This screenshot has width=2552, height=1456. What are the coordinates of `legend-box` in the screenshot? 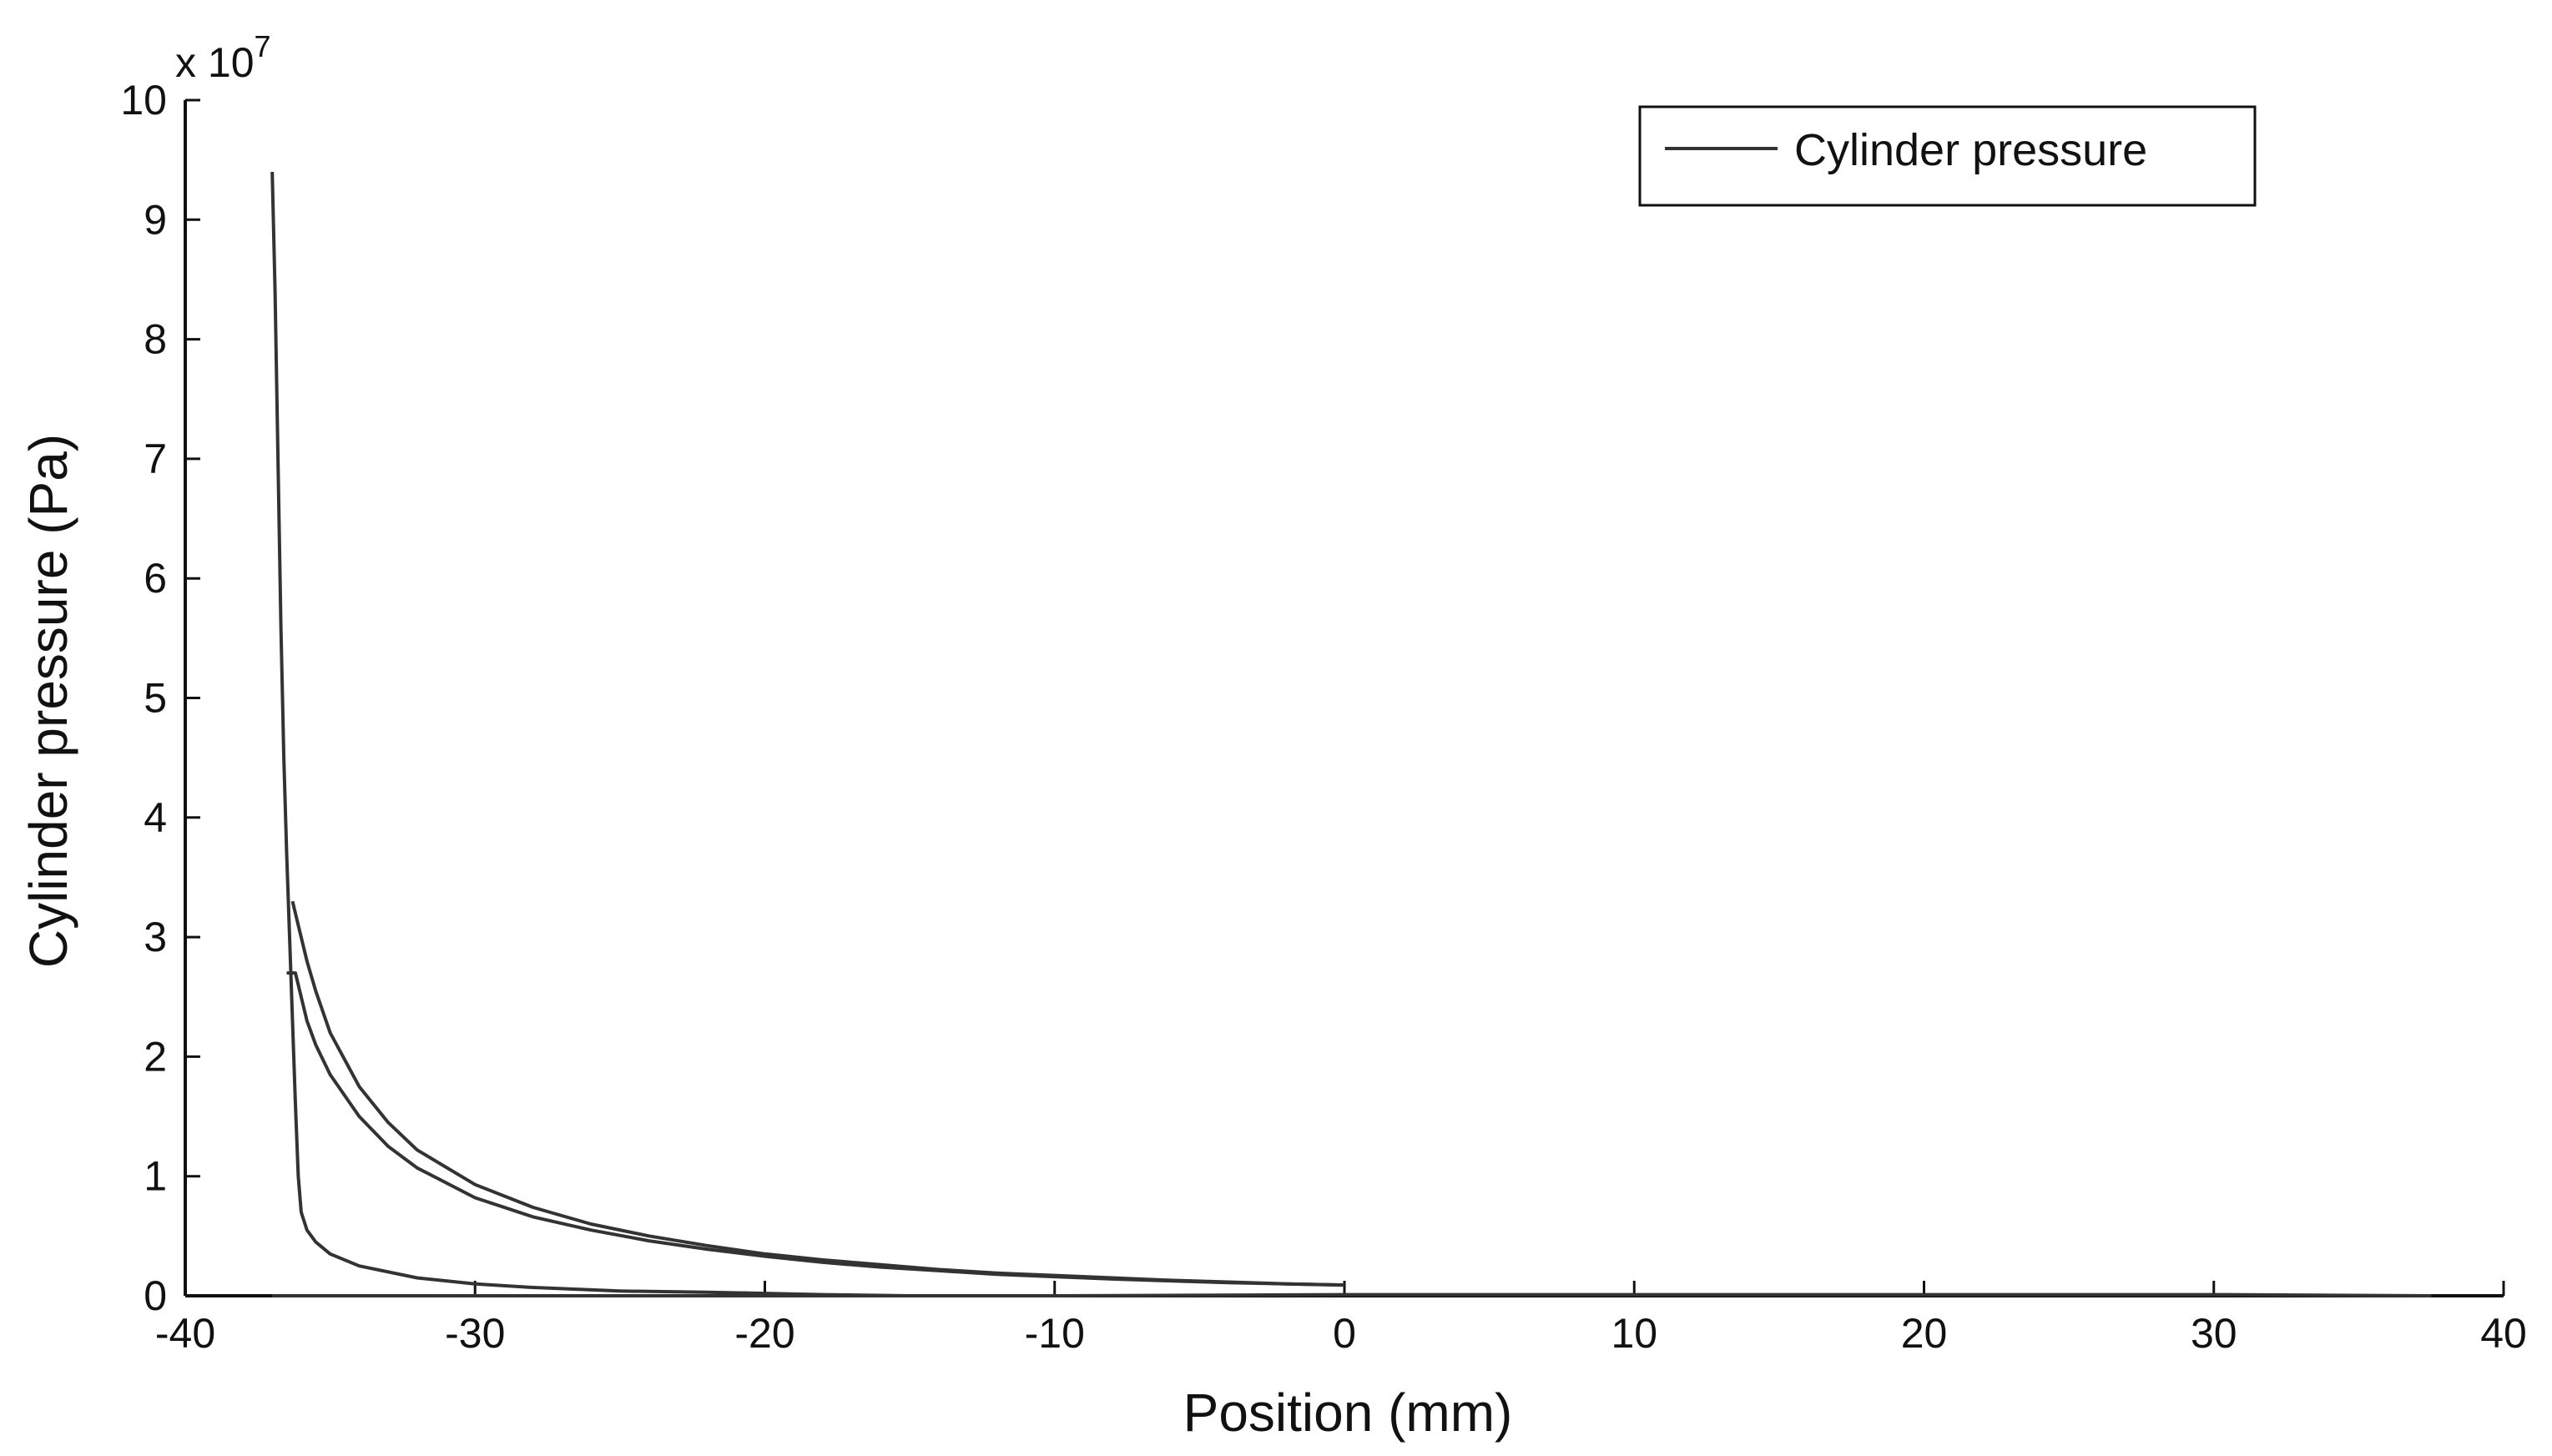 It's located at (1947, 156).